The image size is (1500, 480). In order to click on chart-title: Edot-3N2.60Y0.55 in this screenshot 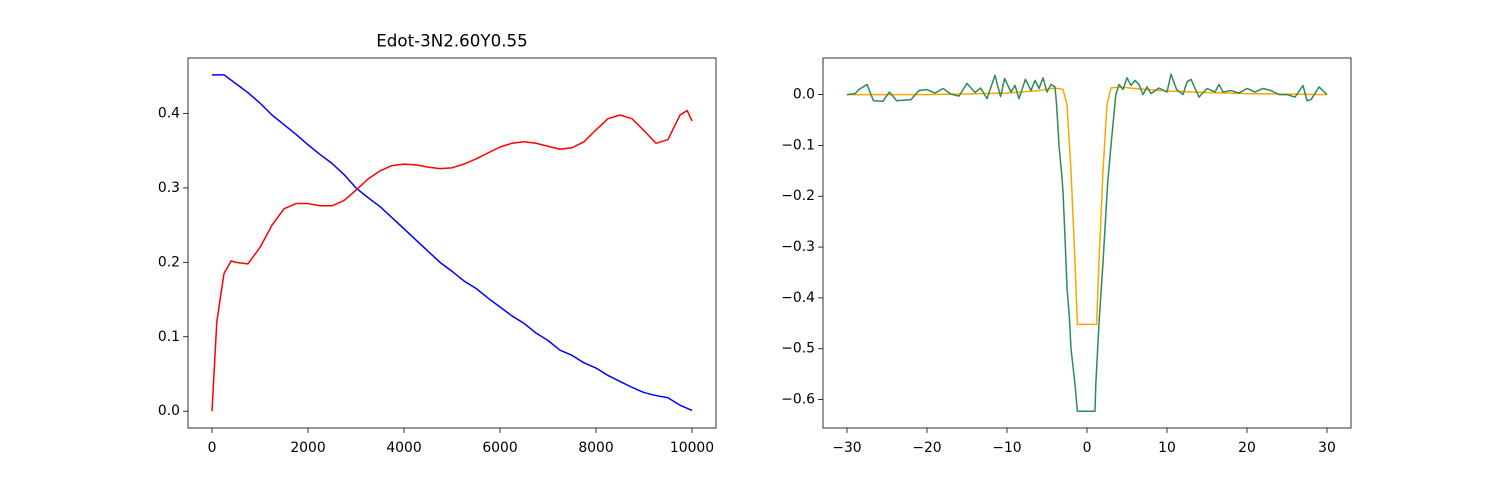, I will do `click(452, 41)`.